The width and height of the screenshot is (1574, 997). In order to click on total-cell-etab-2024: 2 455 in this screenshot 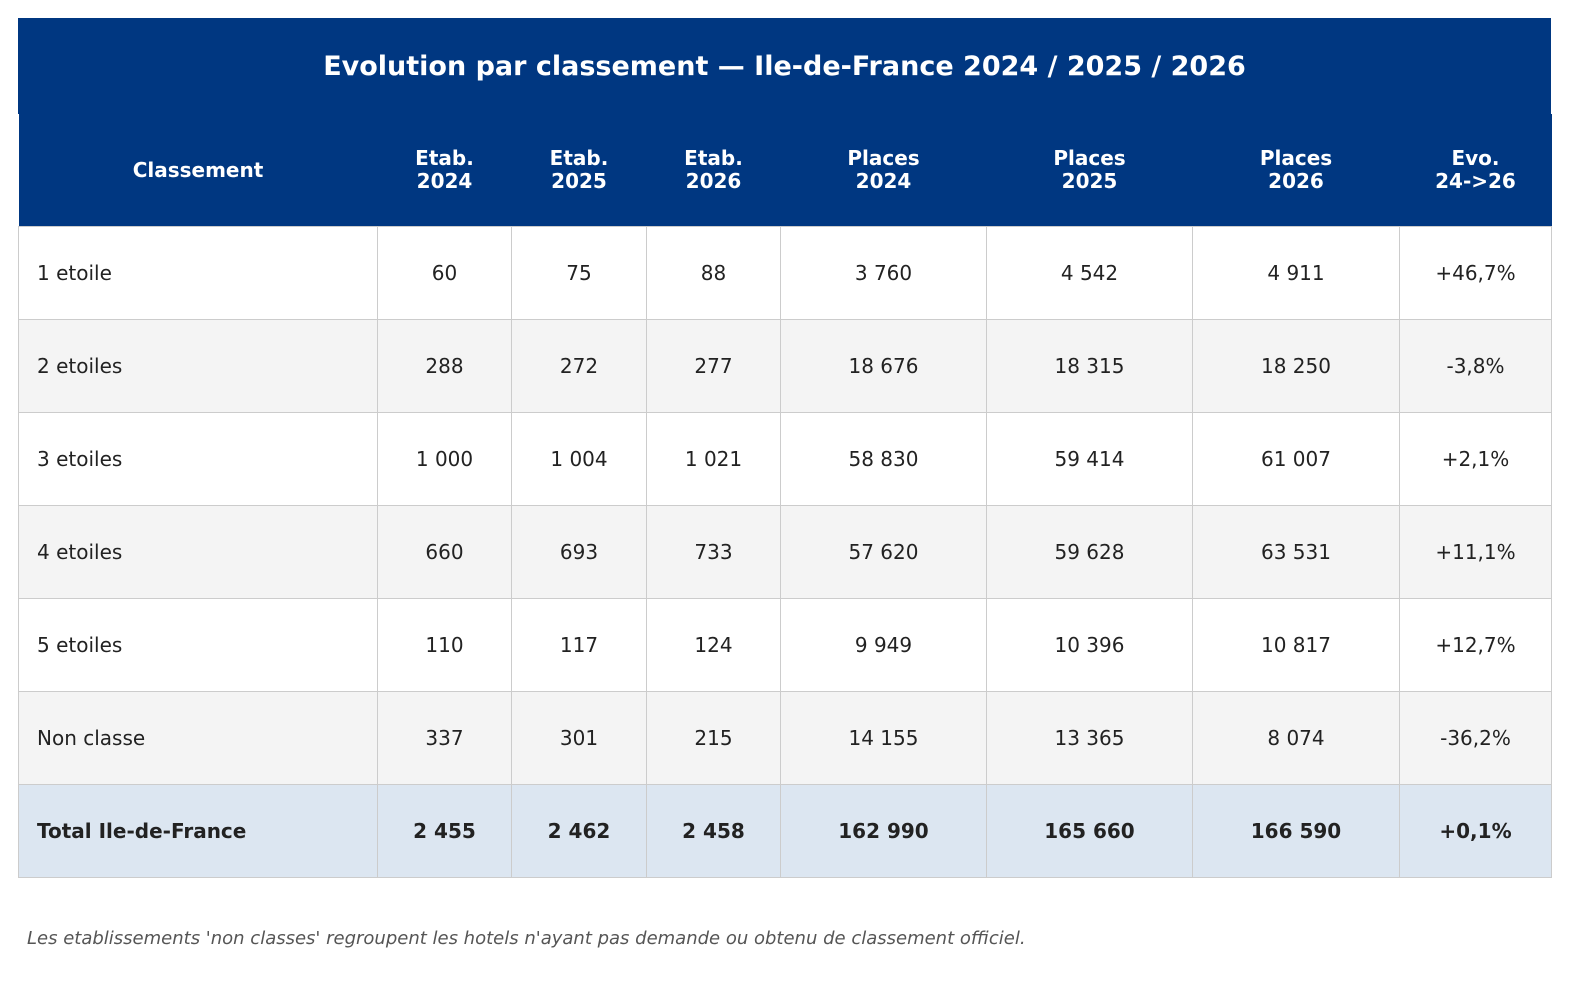, I will do `click(444, 831)`.